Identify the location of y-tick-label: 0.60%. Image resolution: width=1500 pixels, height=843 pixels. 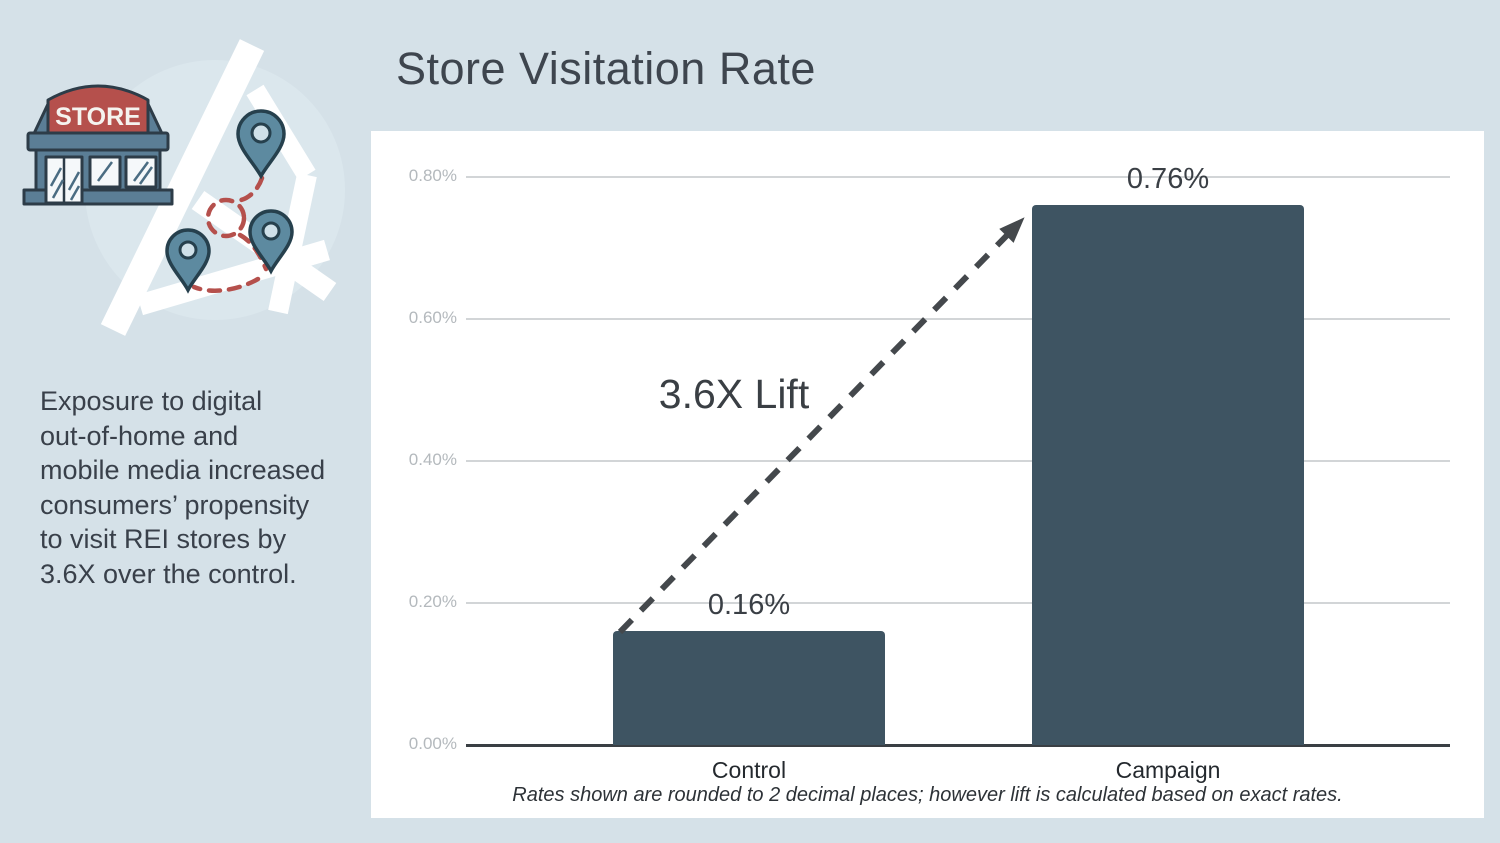
(432, 317).